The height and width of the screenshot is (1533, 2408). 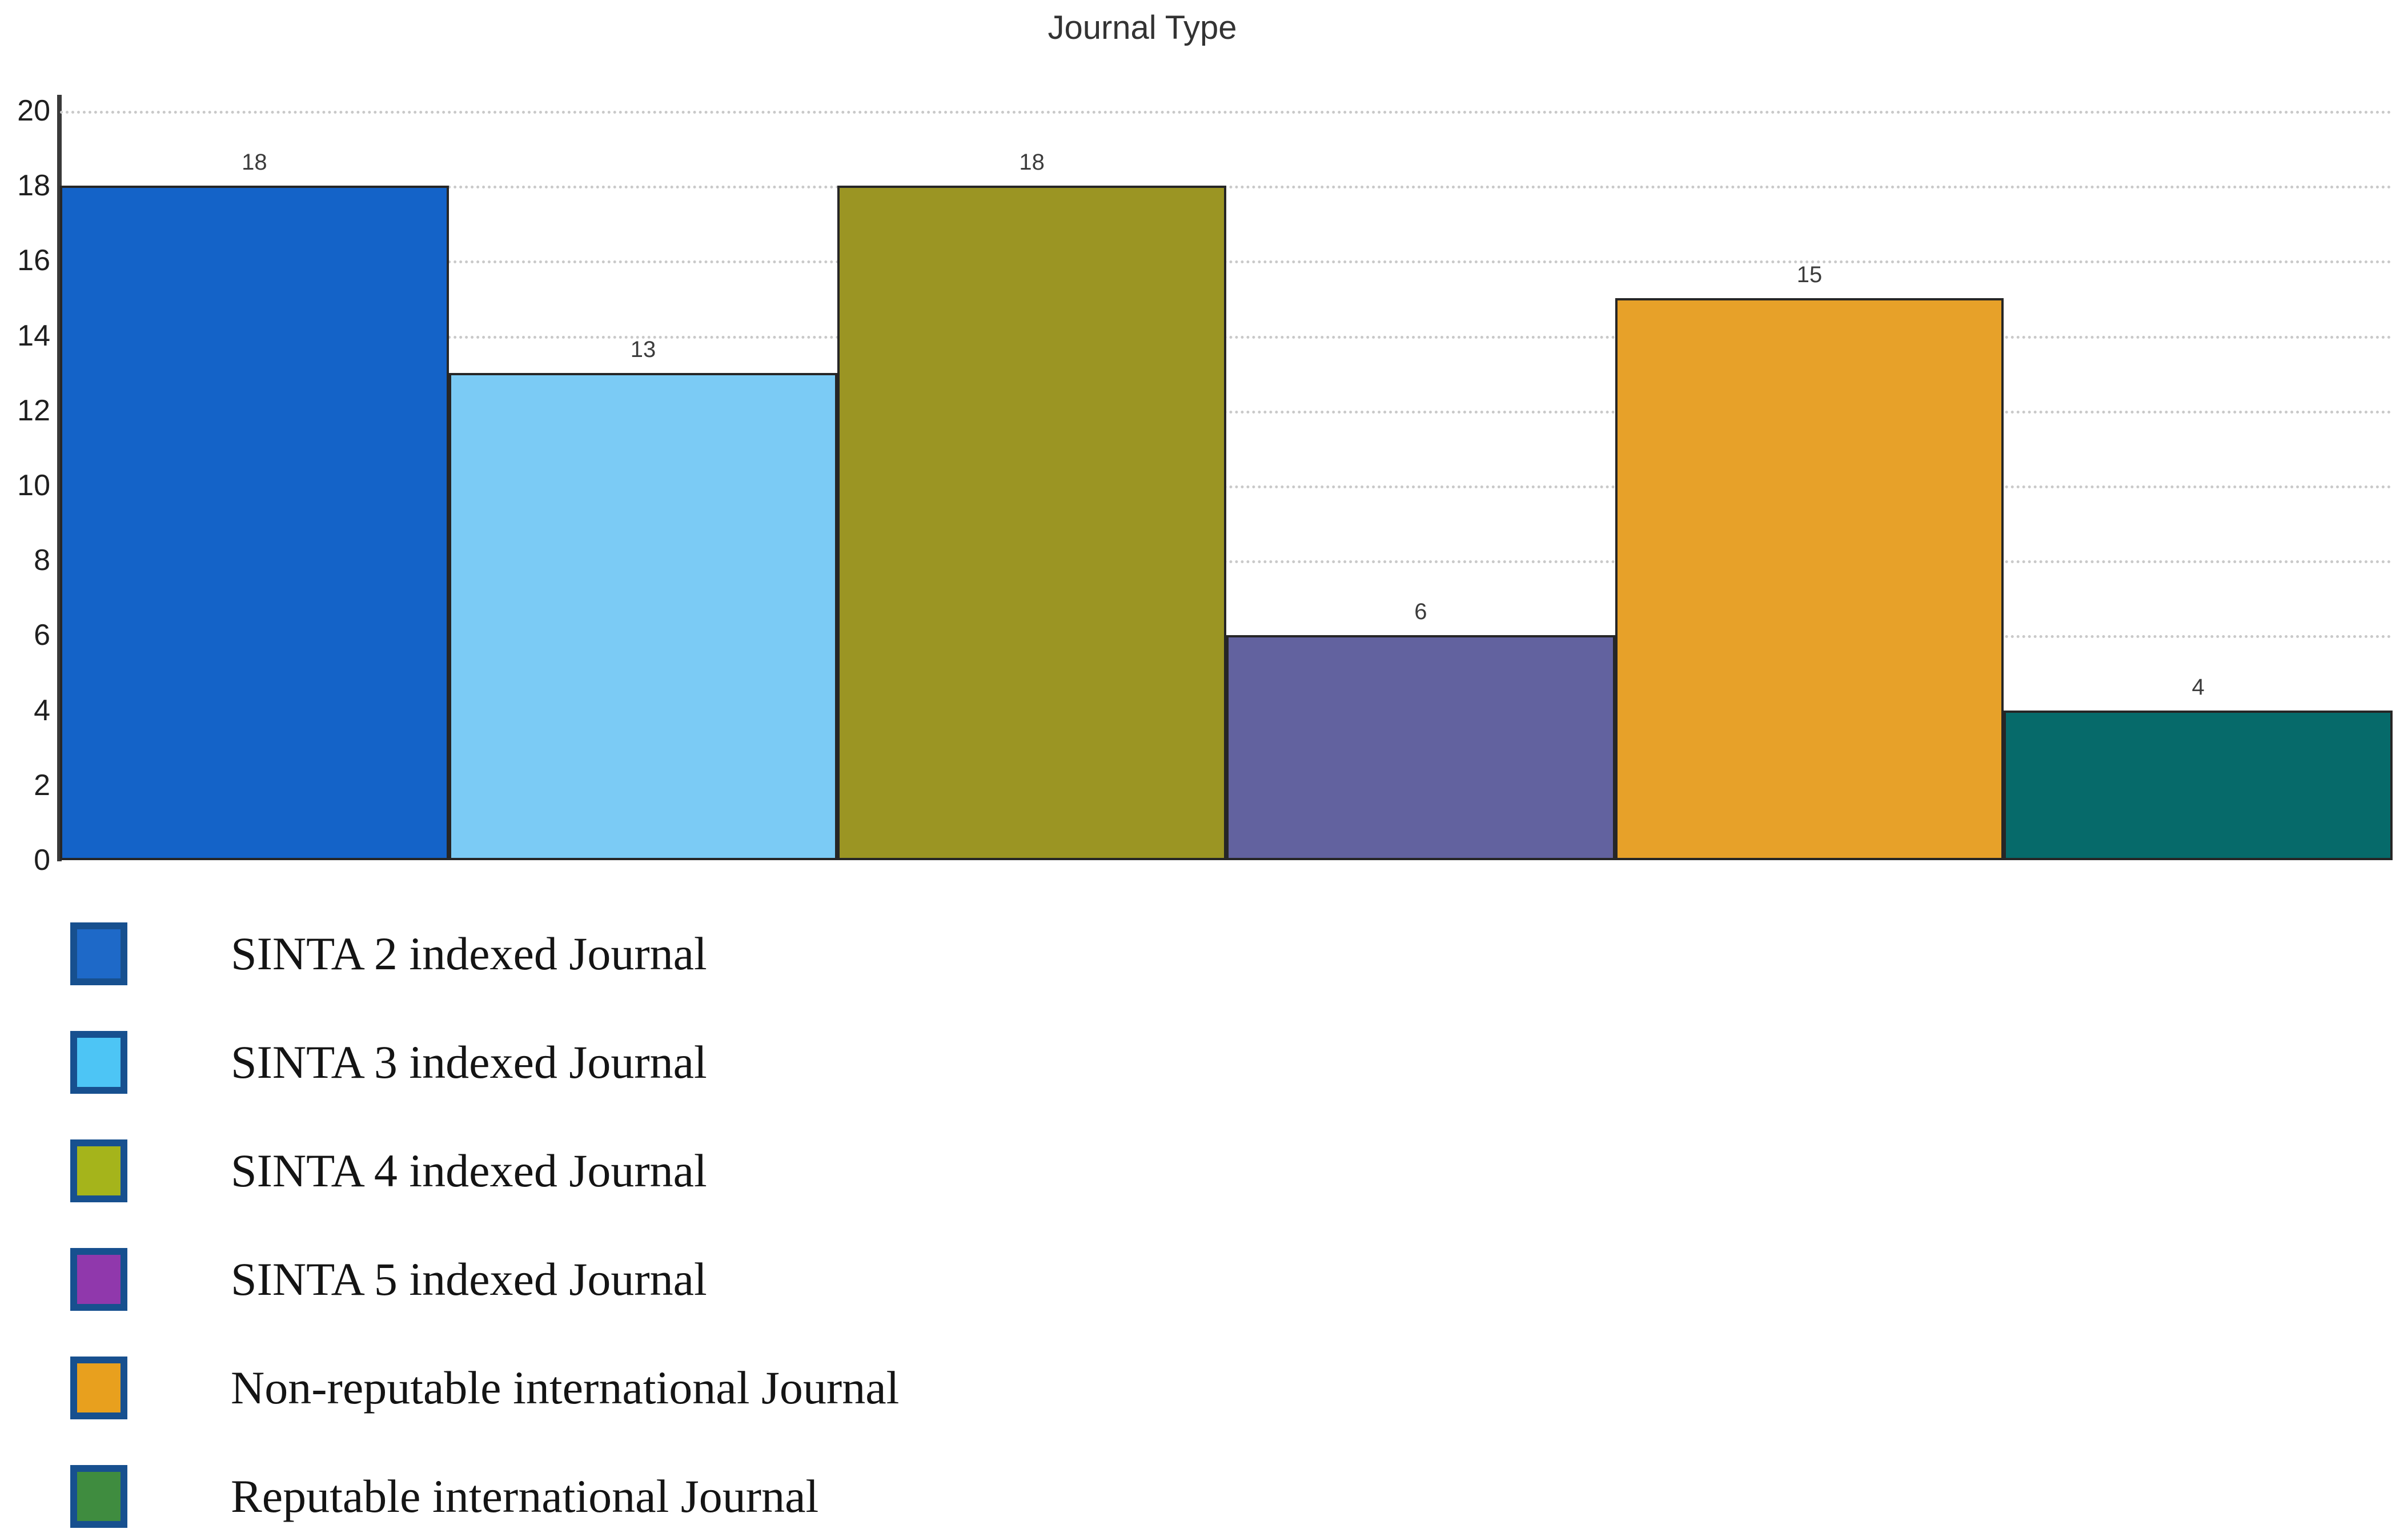 I want to click on y-tick-label-8: 8, so click(x=42, y=560).